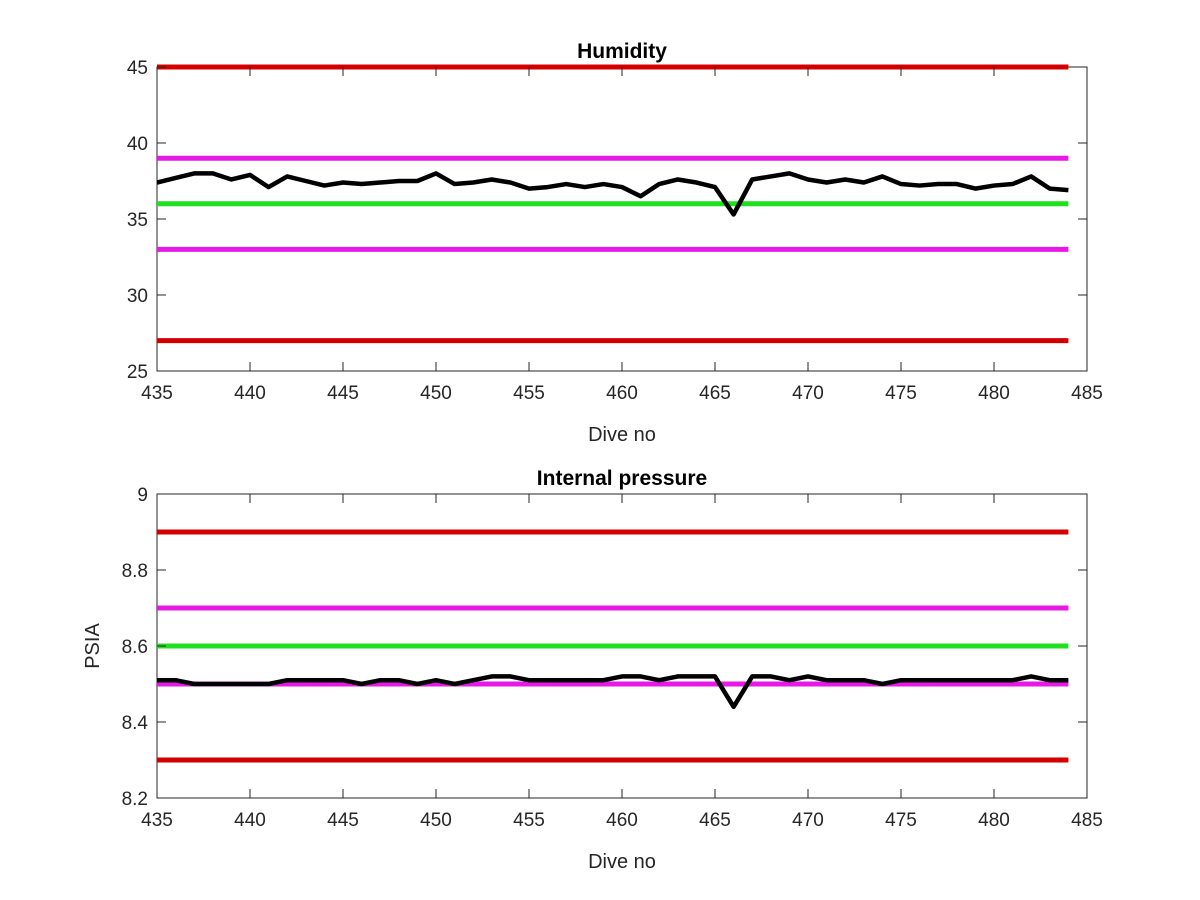 This screenshot has height=900, width=1200. Describe the element at coordinates (808, 393) in the screenshot. I see `humidity-x-tick-label: 470` at that location.